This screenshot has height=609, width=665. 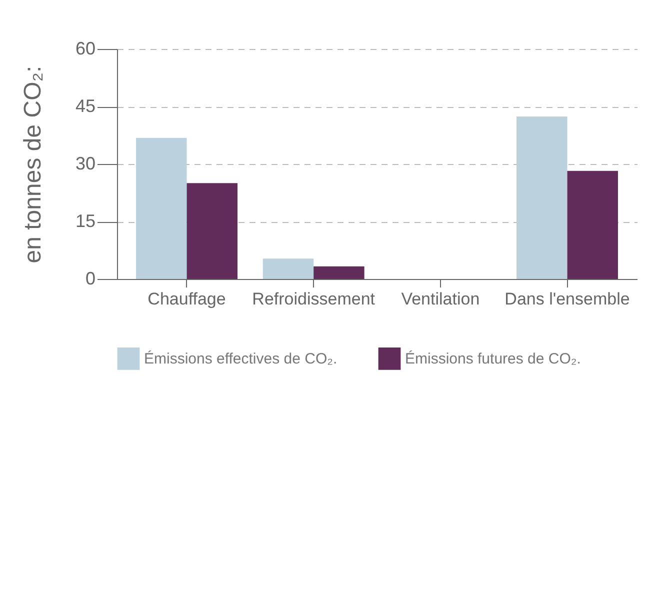 What do you see at coordinates (85, 106) in the screenshot?
I see `y-tick-label: 45` at bounding box center [85, 106].